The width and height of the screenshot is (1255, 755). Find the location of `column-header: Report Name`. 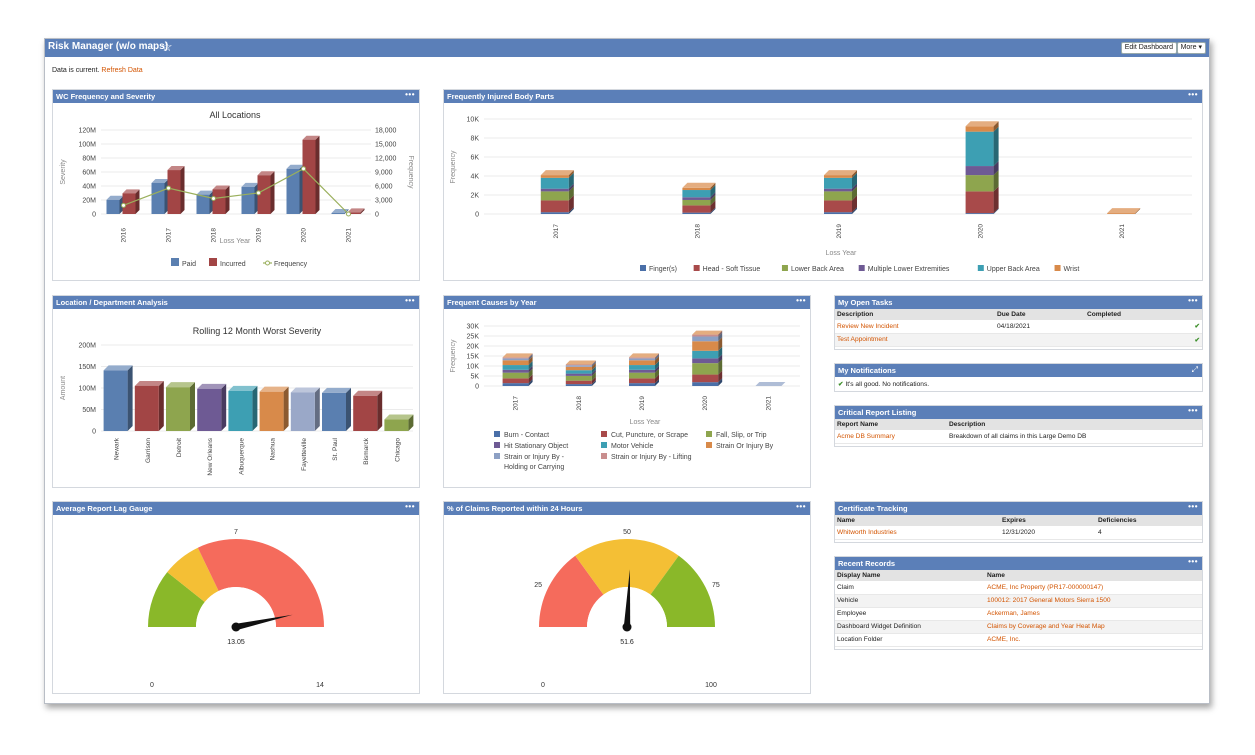

column-header: Report Name is located at coordinates (891, 424).